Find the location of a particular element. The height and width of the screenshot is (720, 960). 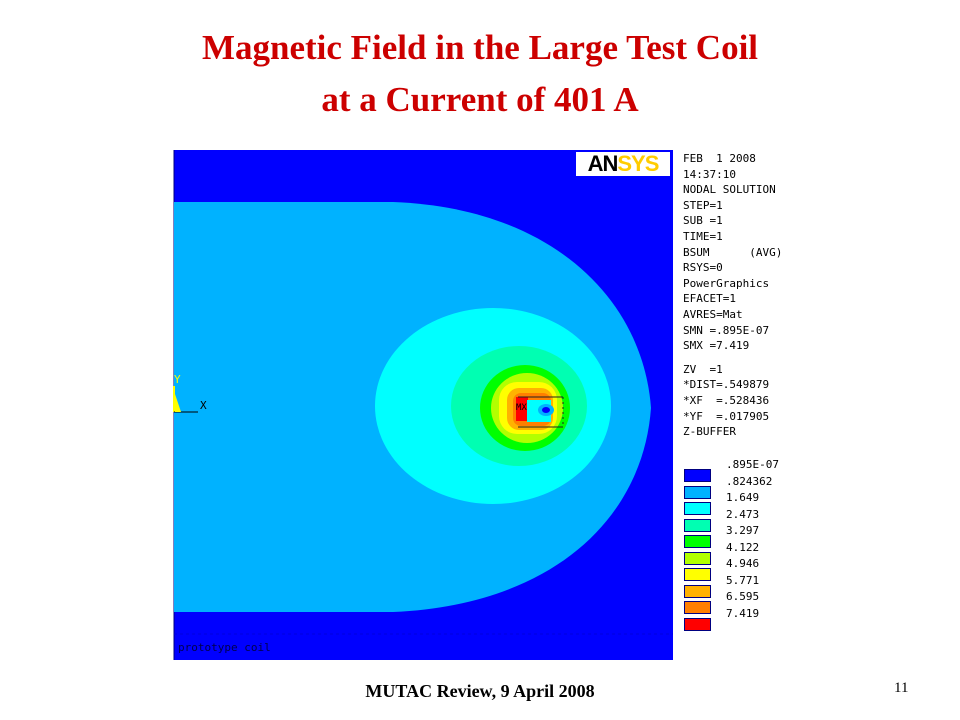

max-marker-label: MX is located at coordinates (521, 408).